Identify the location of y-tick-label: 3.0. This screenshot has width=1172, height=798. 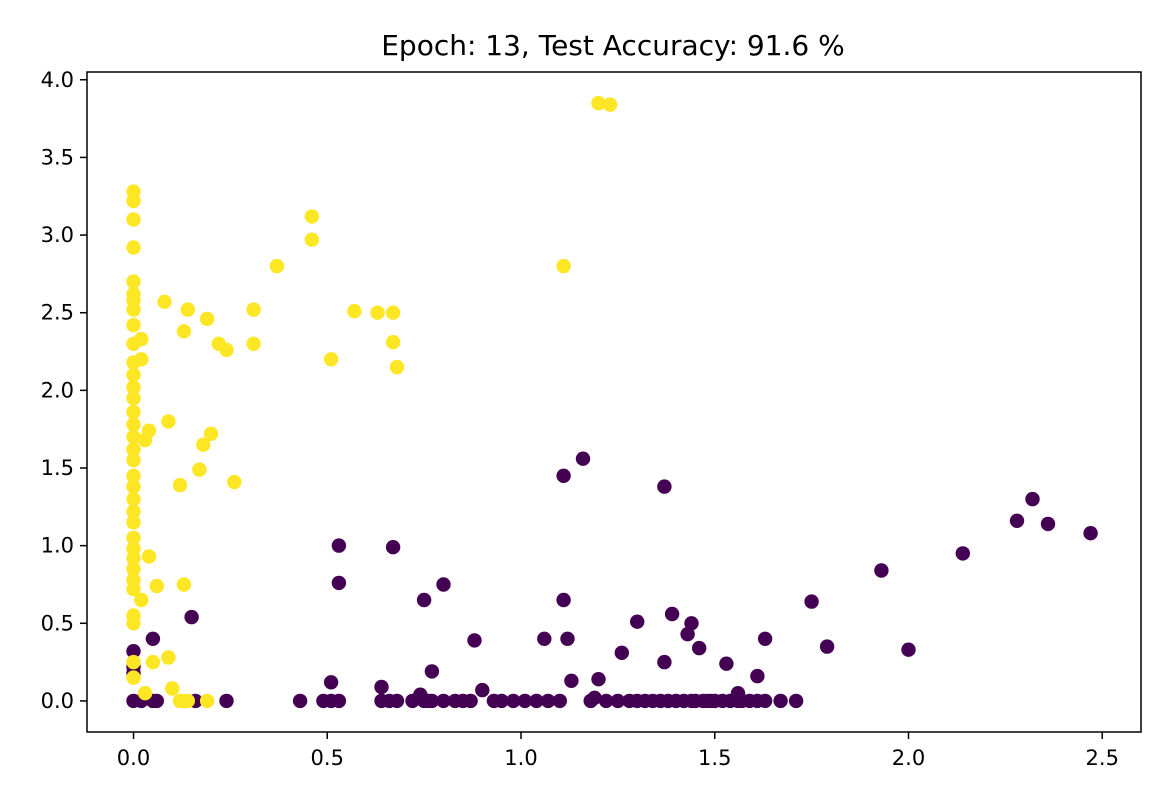
(57, 235).